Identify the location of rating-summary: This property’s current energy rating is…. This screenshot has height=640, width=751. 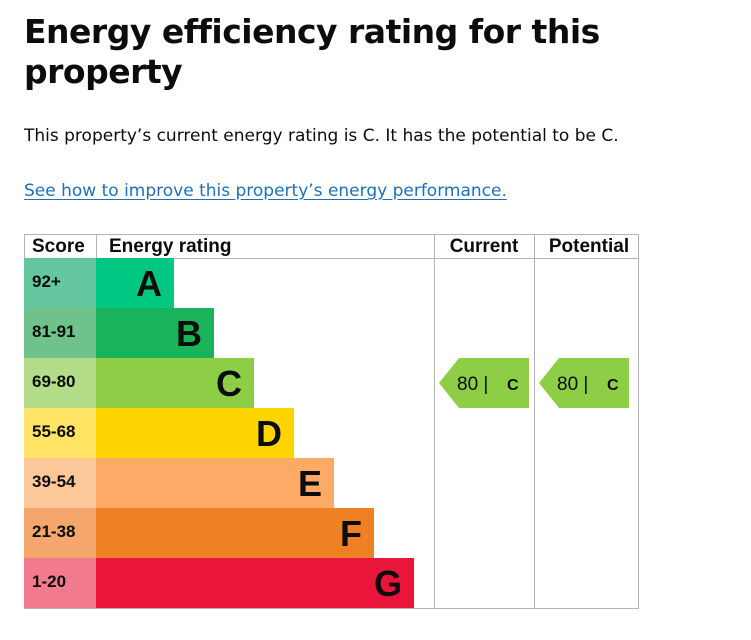
(321, 136).